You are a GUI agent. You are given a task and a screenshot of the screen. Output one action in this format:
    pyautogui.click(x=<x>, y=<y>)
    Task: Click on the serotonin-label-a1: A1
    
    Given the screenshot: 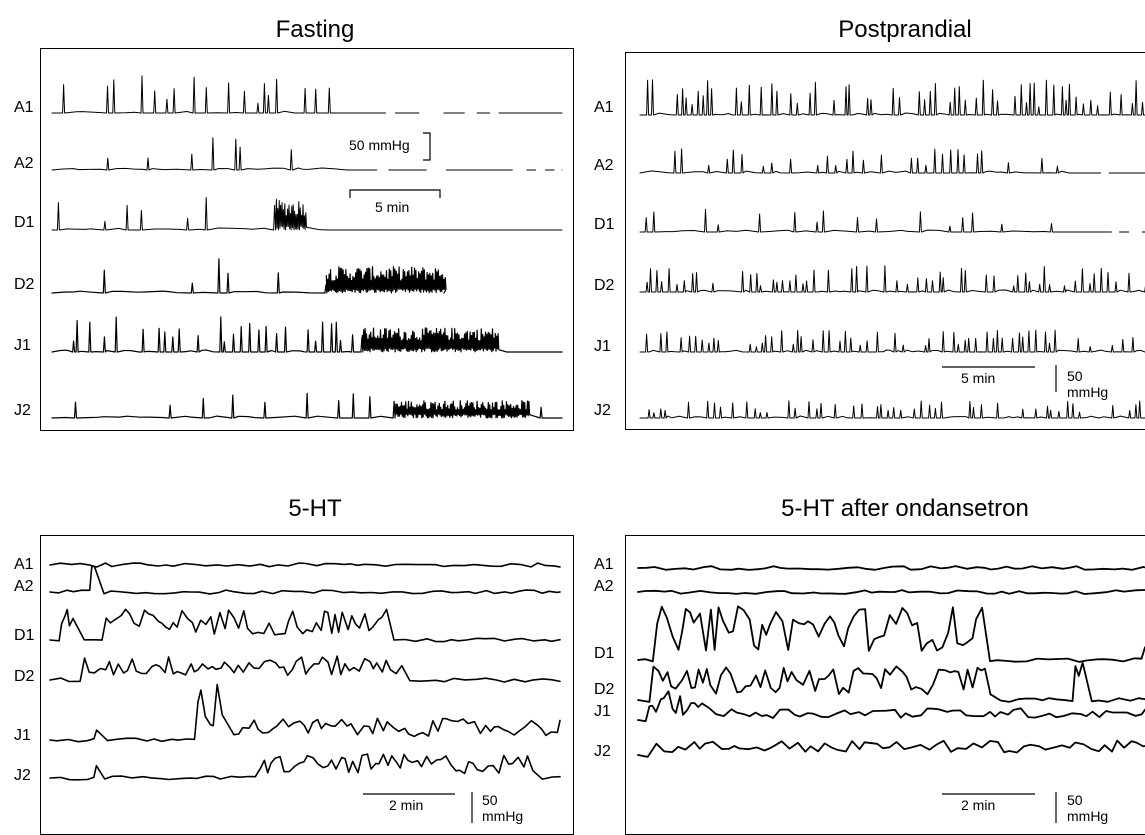 What is the action you would take?
    pyautogui.click(x=24, y=564)
    